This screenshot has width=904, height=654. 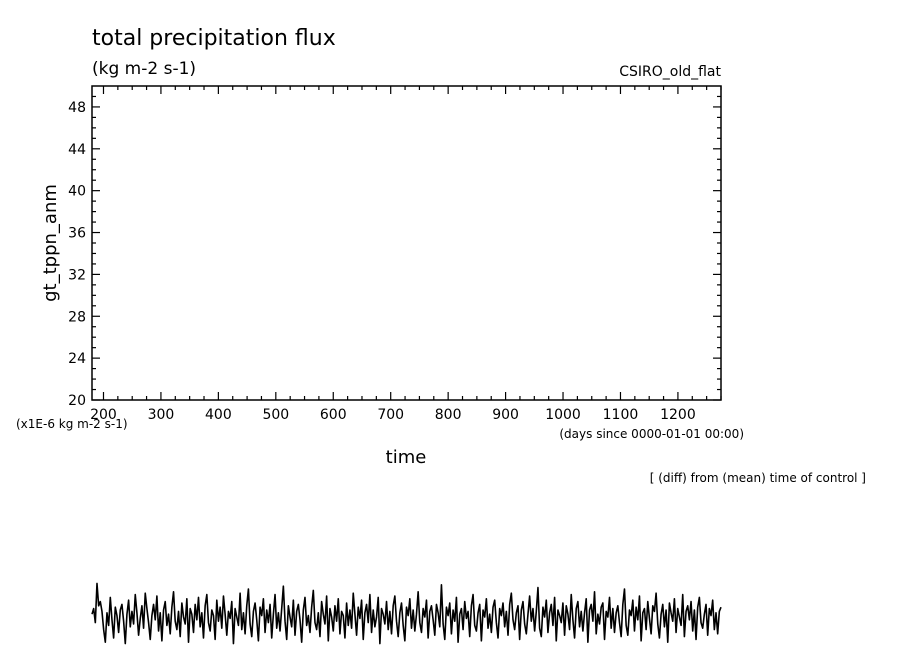 I want to click on x-tick-label: 1000, so click(x=563, y=415).